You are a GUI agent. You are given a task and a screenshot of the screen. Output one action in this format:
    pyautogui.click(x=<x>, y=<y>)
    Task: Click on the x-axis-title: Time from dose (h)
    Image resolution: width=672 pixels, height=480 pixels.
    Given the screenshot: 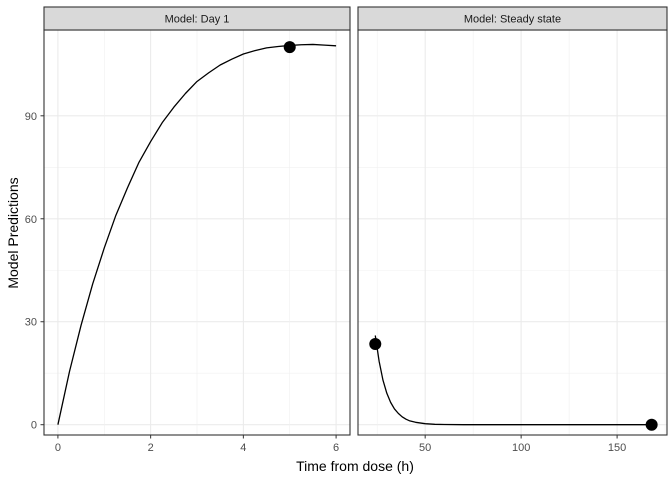 What is the action you would take?
    pyautogui.click(x=355, y=466)
    